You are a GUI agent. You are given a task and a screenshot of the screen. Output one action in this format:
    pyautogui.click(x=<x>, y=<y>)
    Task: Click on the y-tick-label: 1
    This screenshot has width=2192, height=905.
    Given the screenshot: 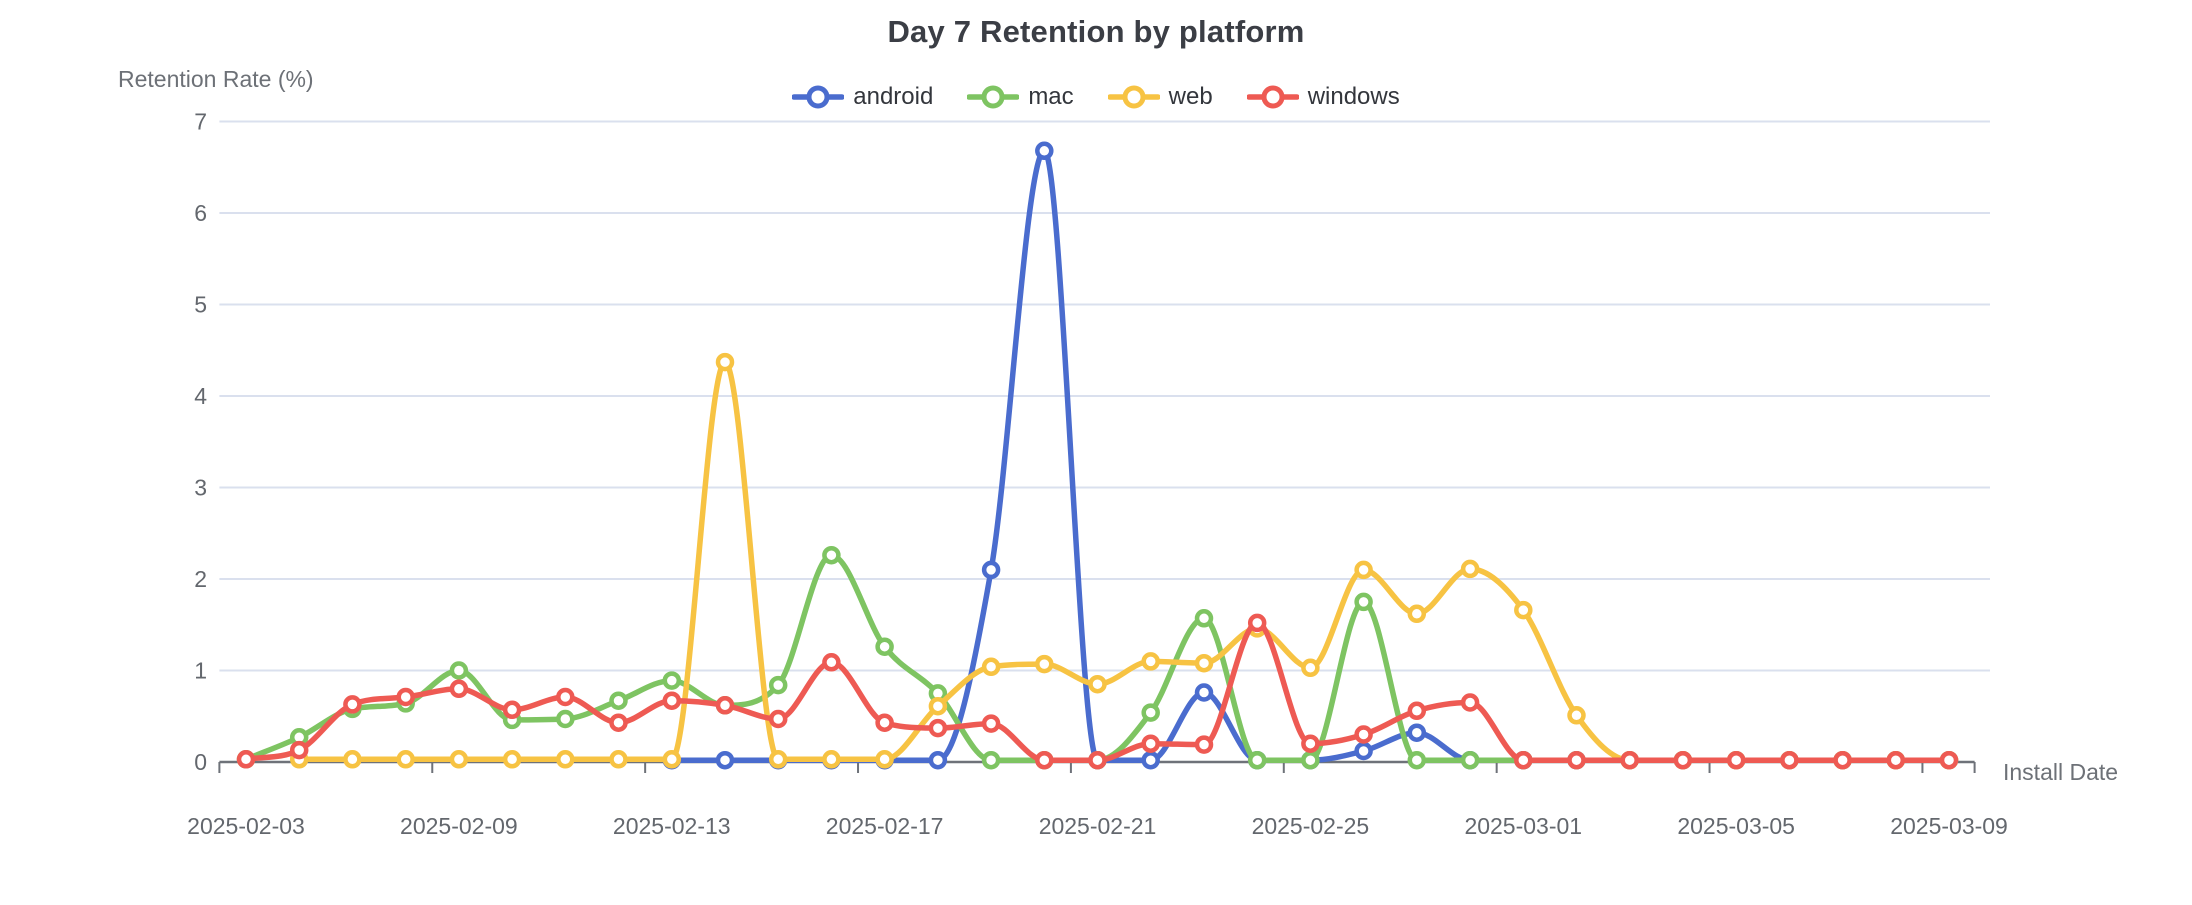 What is the action you would take?
    pyautogui.click(x=200, y=671)
    